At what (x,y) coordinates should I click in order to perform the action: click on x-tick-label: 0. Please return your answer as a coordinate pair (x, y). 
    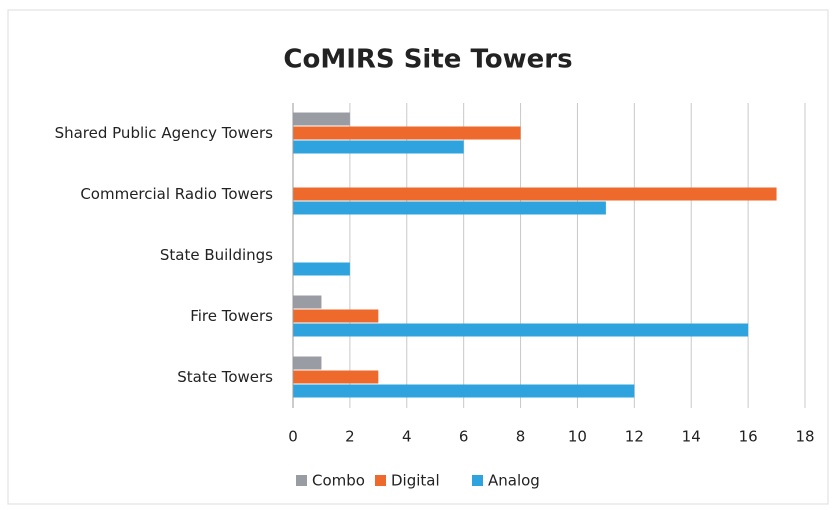
    Looking at the image, I should click on (293, 437).